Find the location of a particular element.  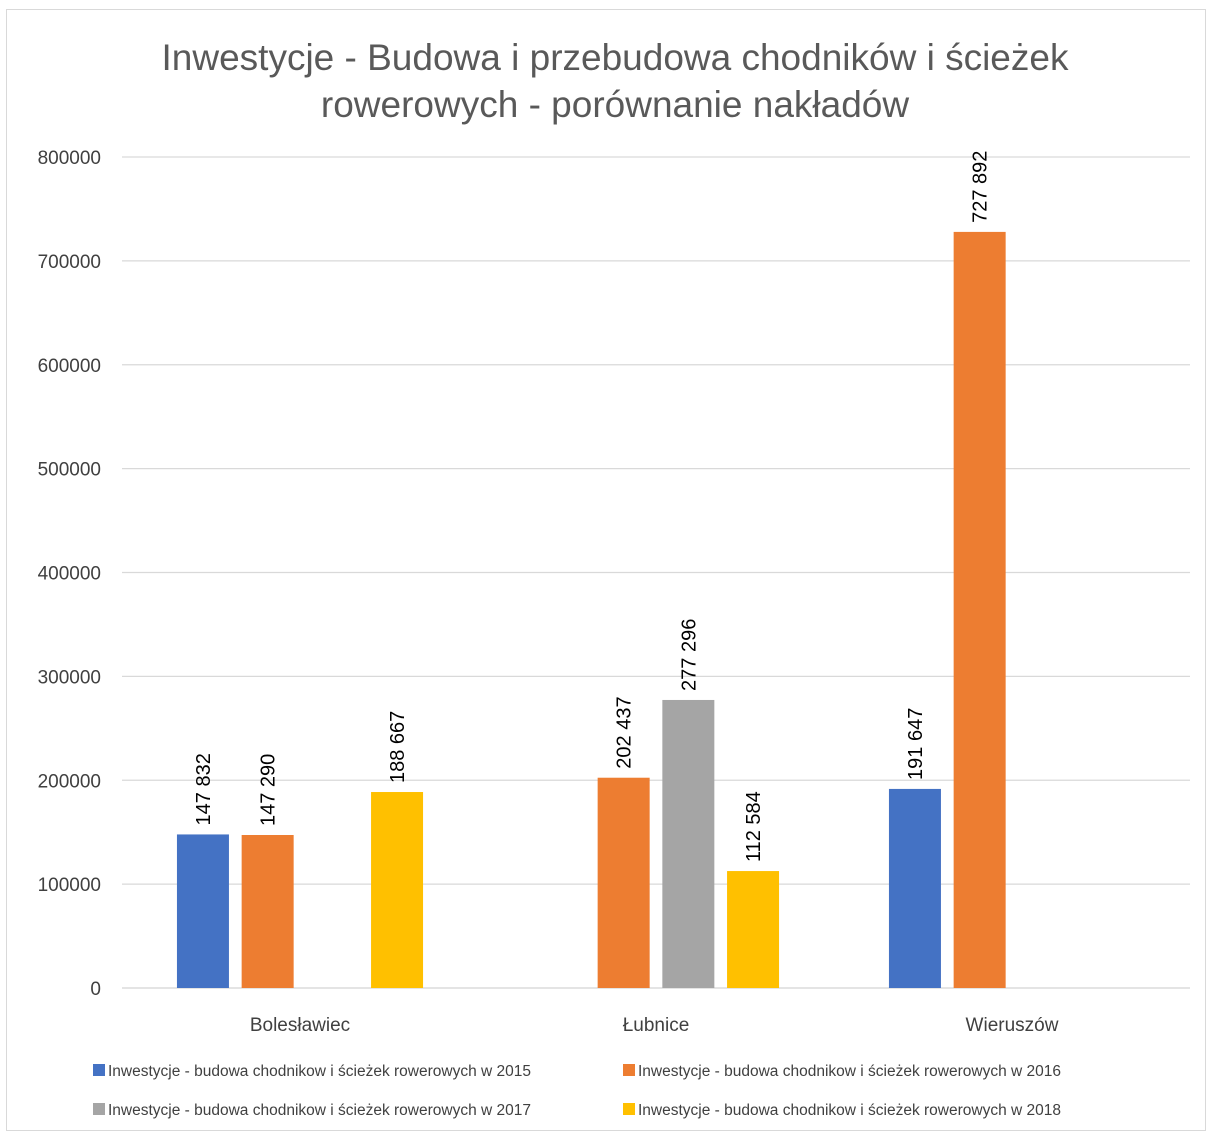

y-tick-label: 600000 is located at coordinates (69, 366).